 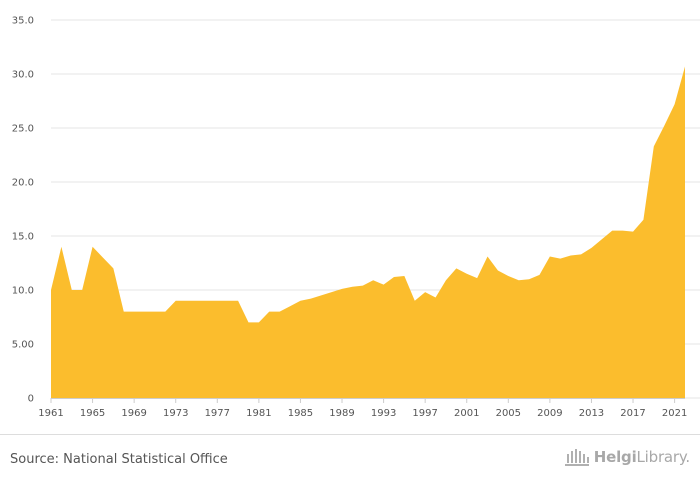 I want to click on source-label: Source: National Statistical Office, so click(x=119, y=459).